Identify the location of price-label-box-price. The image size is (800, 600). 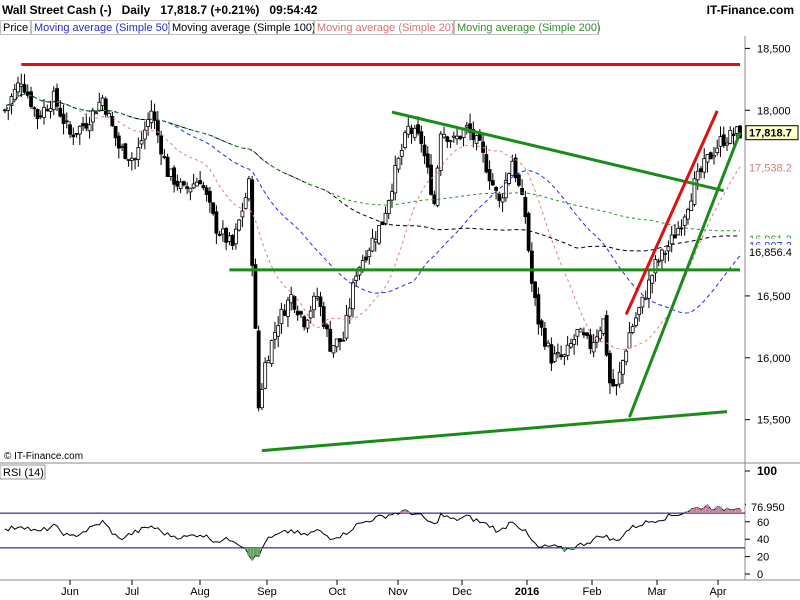
(772, 133).